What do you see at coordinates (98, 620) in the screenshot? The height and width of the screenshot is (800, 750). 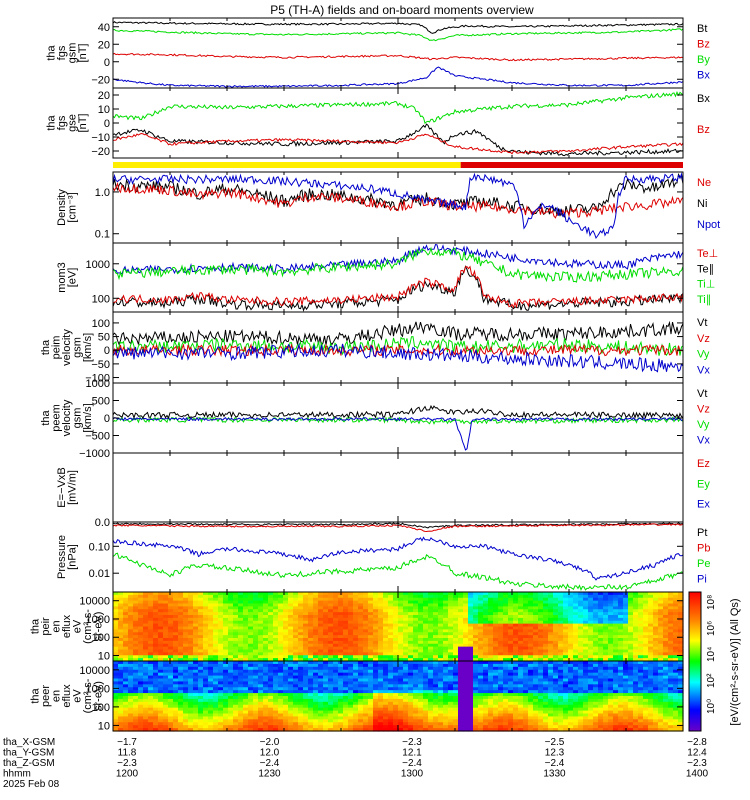 I see `y-tick-label: 1000` at bounding box center [98, 620].